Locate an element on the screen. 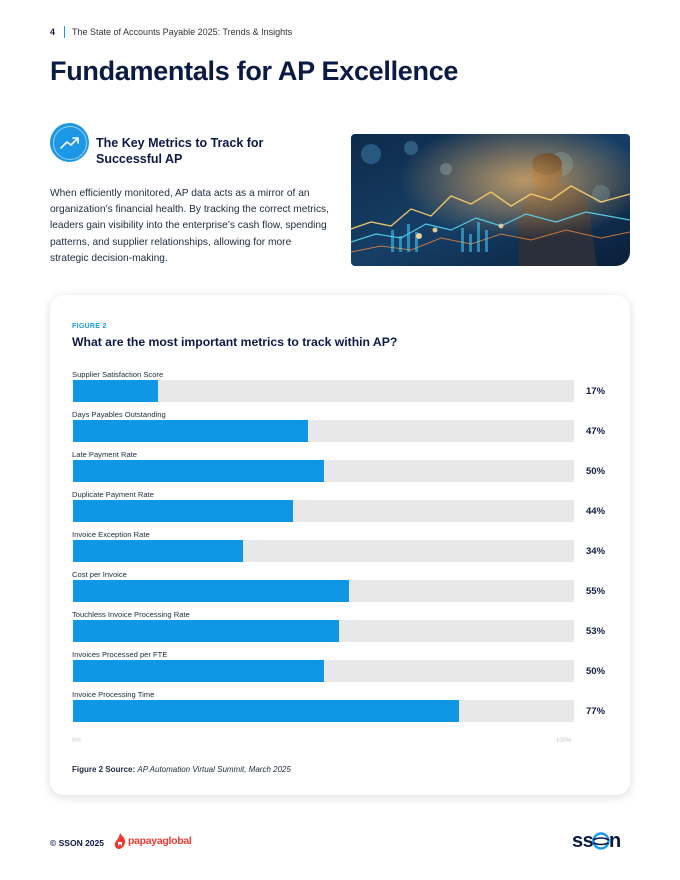  hero-image is located at coordinates (490, 200).